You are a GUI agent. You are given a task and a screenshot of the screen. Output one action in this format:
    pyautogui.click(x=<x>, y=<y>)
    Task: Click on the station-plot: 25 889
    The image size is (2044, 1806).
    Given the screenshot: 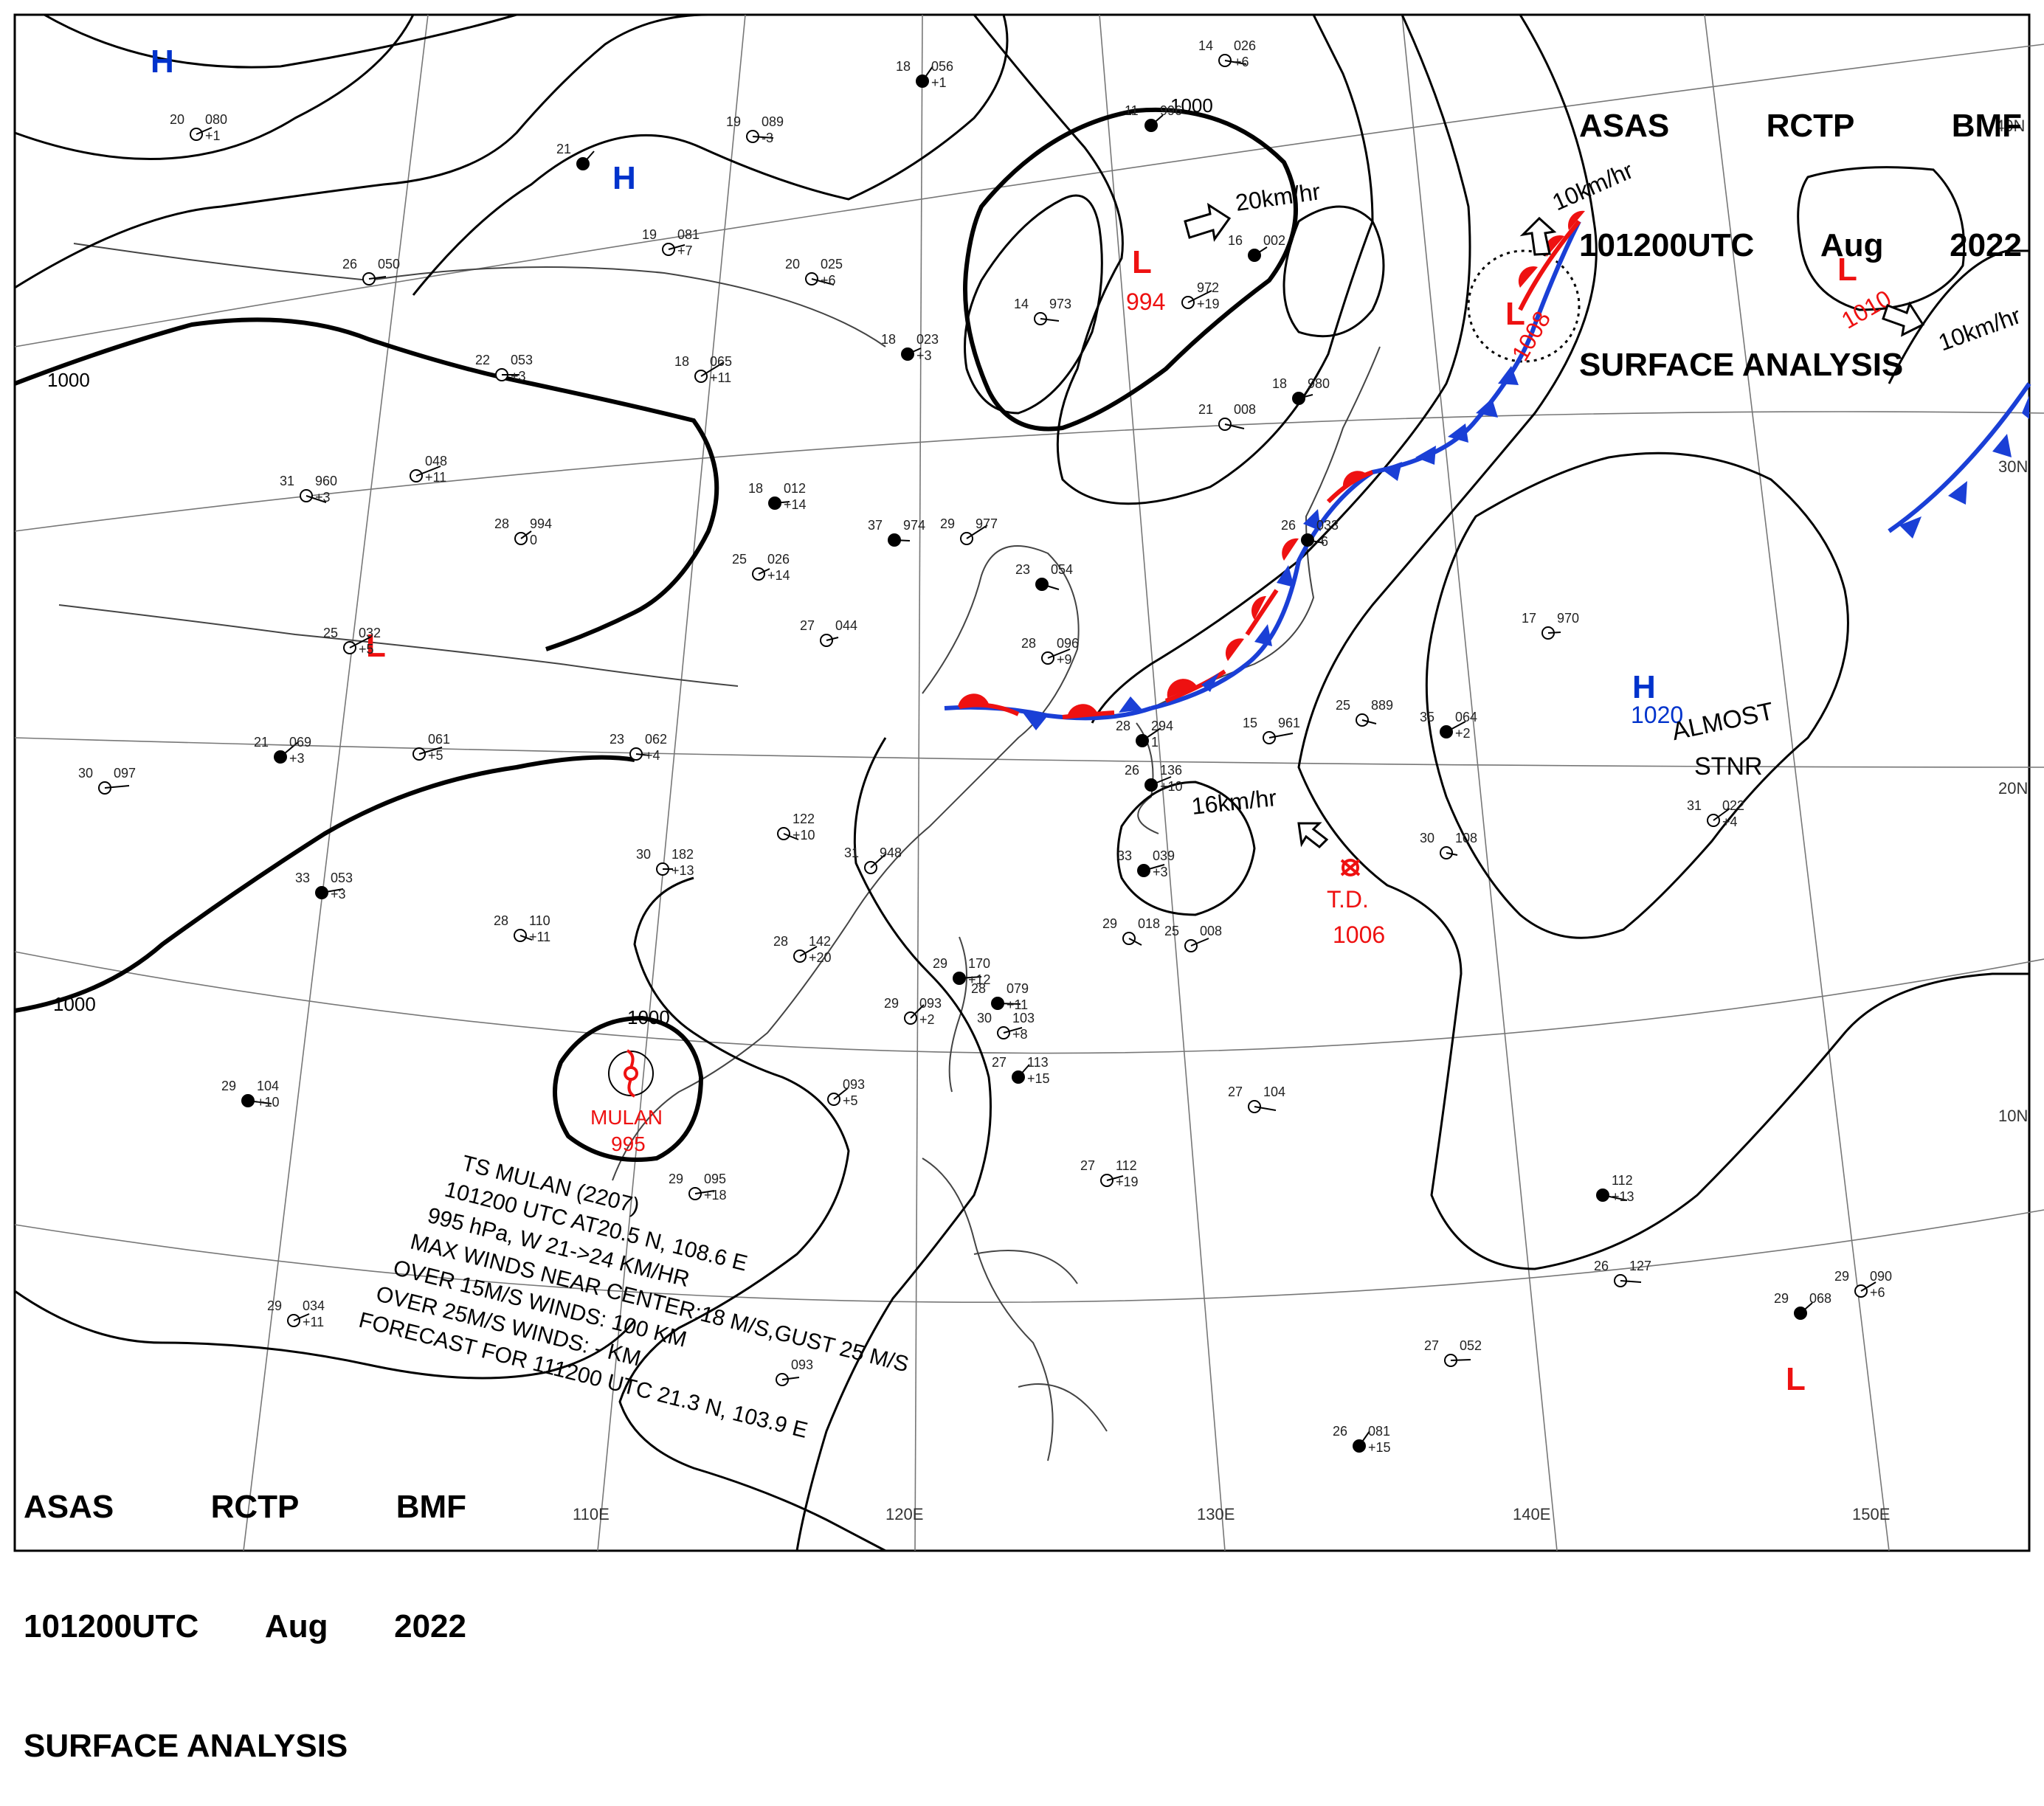 What is the action you would take?
    pyautogui.click(x=1364, y=713)
    